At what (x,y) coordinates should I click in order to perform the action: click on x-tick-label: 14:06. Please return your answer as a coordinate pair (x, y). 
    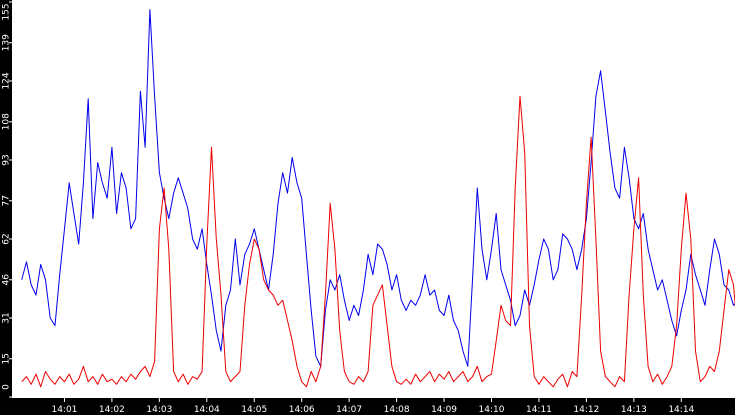
    Looking at the image, I should click on (302, 410).